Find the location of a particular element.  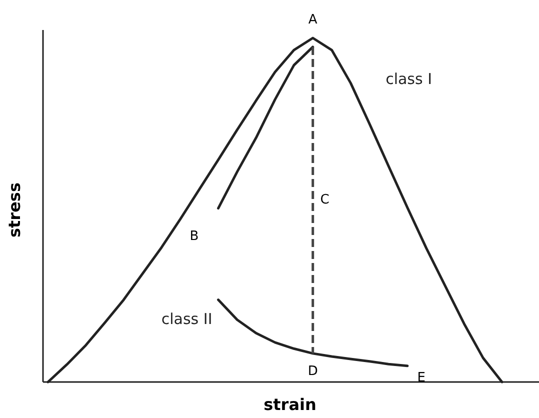

series-label: class II is located at coordinates (186, 319).